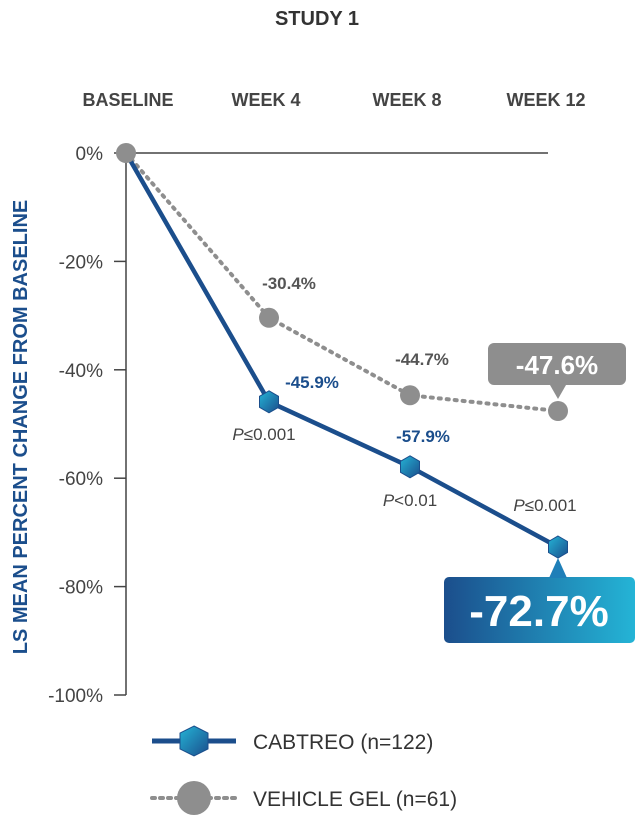  Describe the element at coordinates (333, 100) in the screenshot. I see `x-axis-ticks: BASELINE WEEK 4 WEEK 8 WEEK 12` at that location.